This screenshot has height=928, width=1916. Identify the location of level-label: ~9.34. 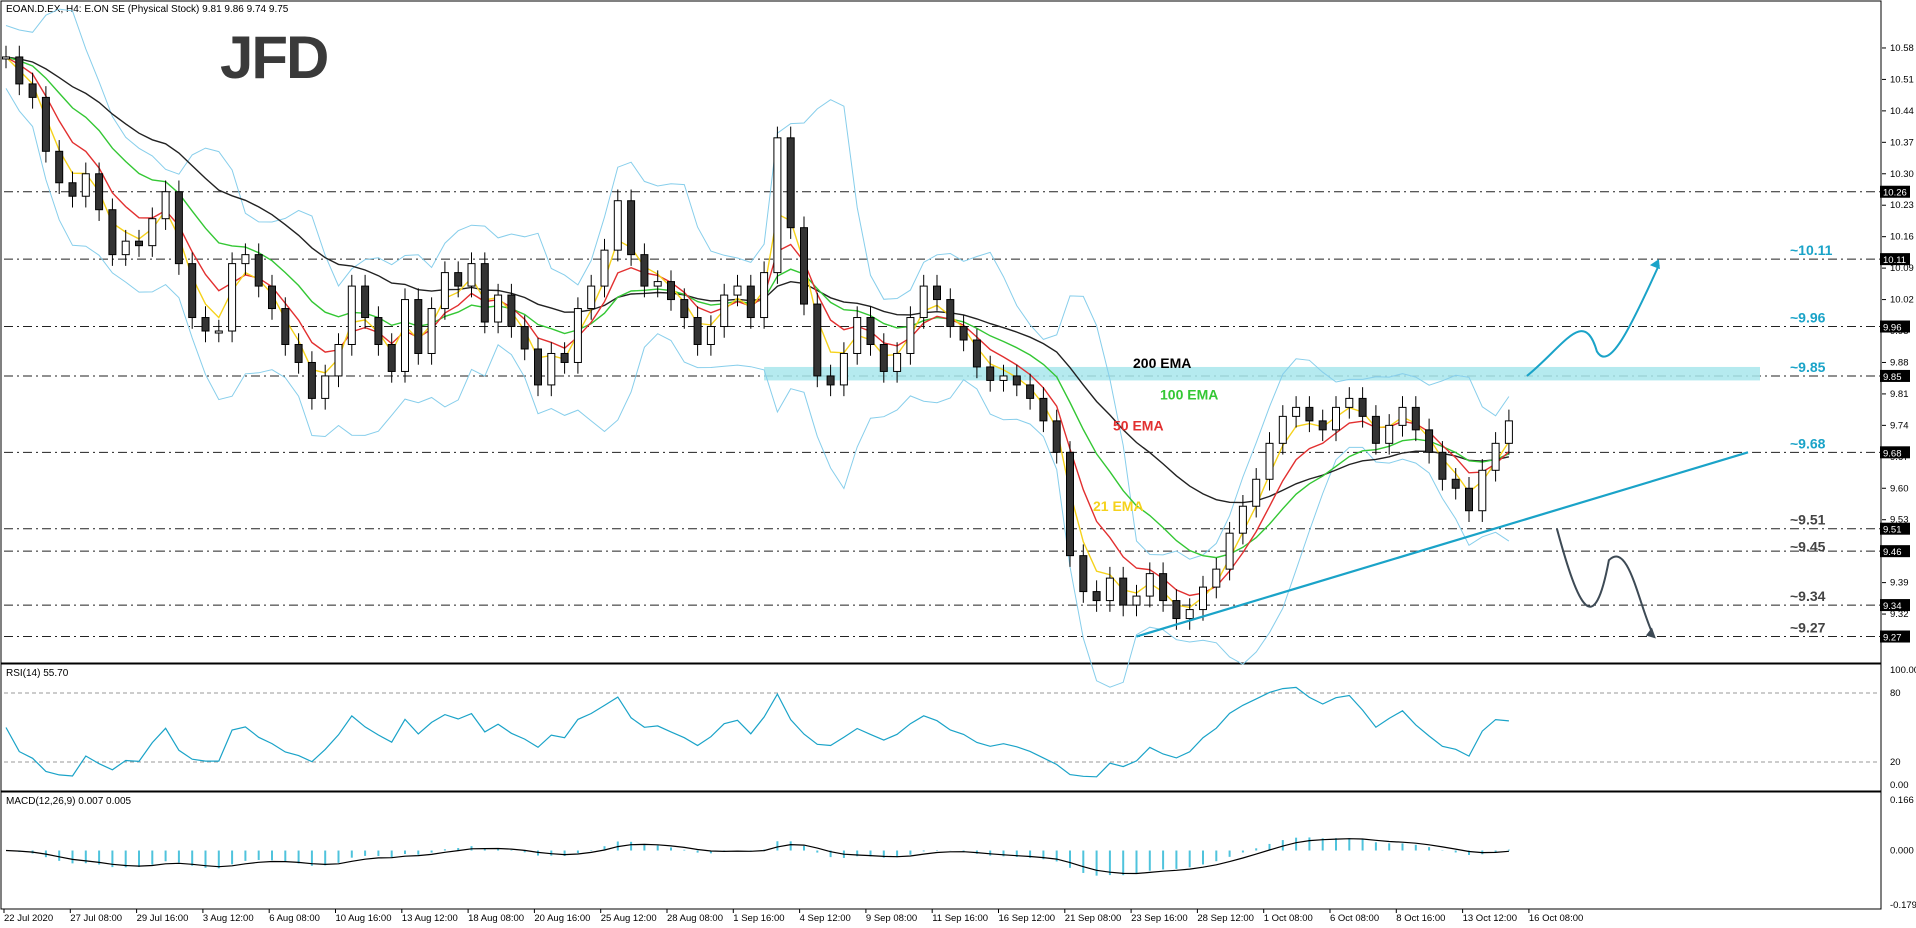
(1808, 596).